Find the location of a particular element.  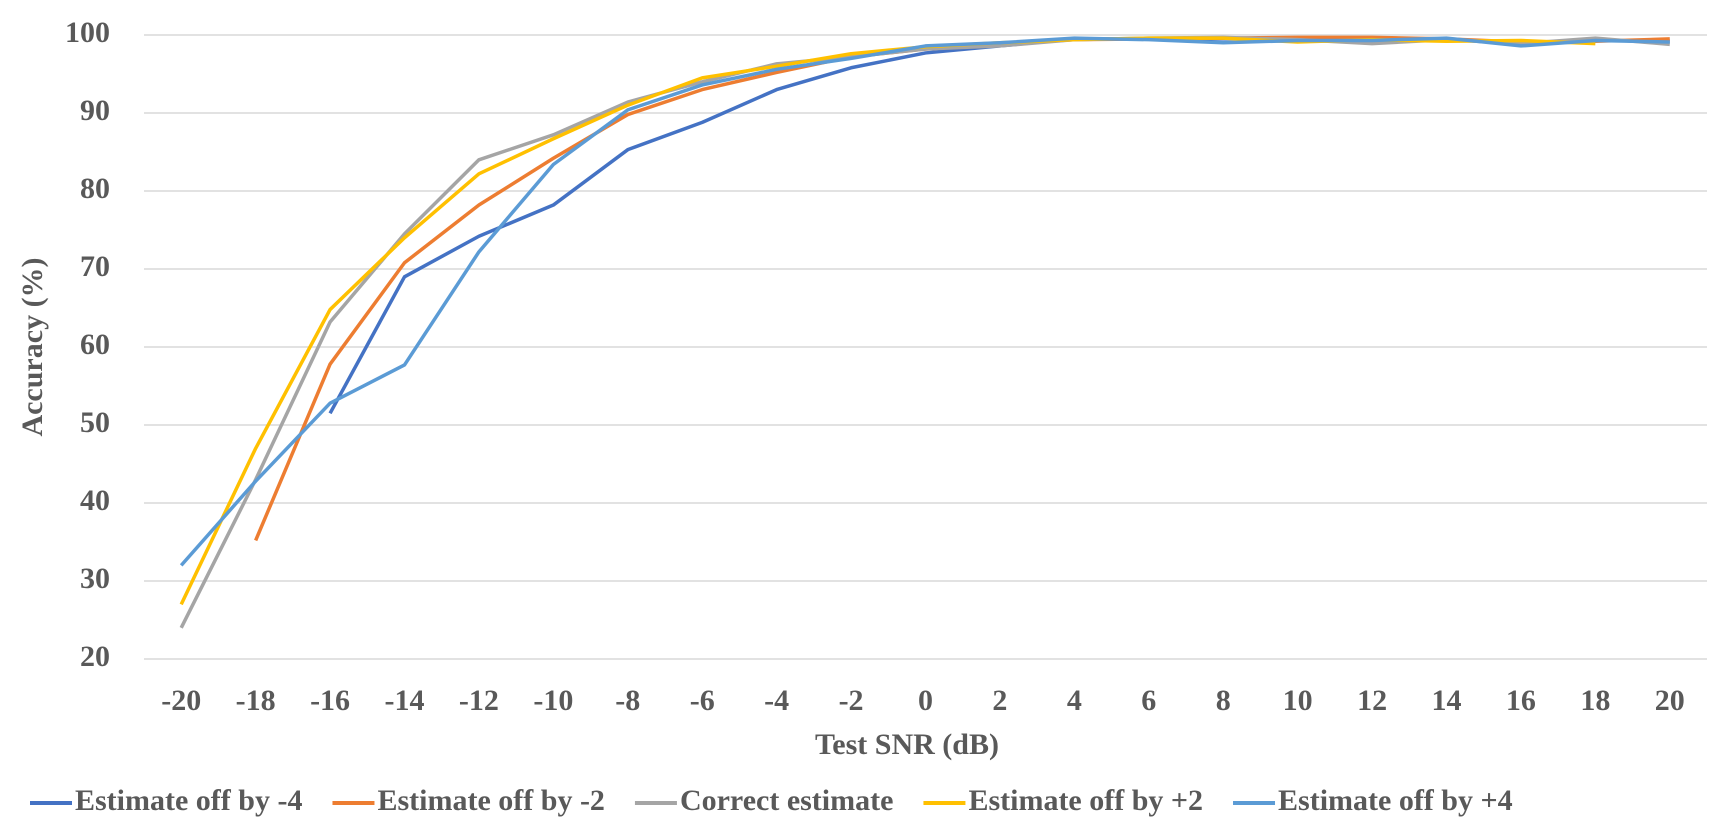

x-tick-label: -16 is located at coordinates (330, 700).